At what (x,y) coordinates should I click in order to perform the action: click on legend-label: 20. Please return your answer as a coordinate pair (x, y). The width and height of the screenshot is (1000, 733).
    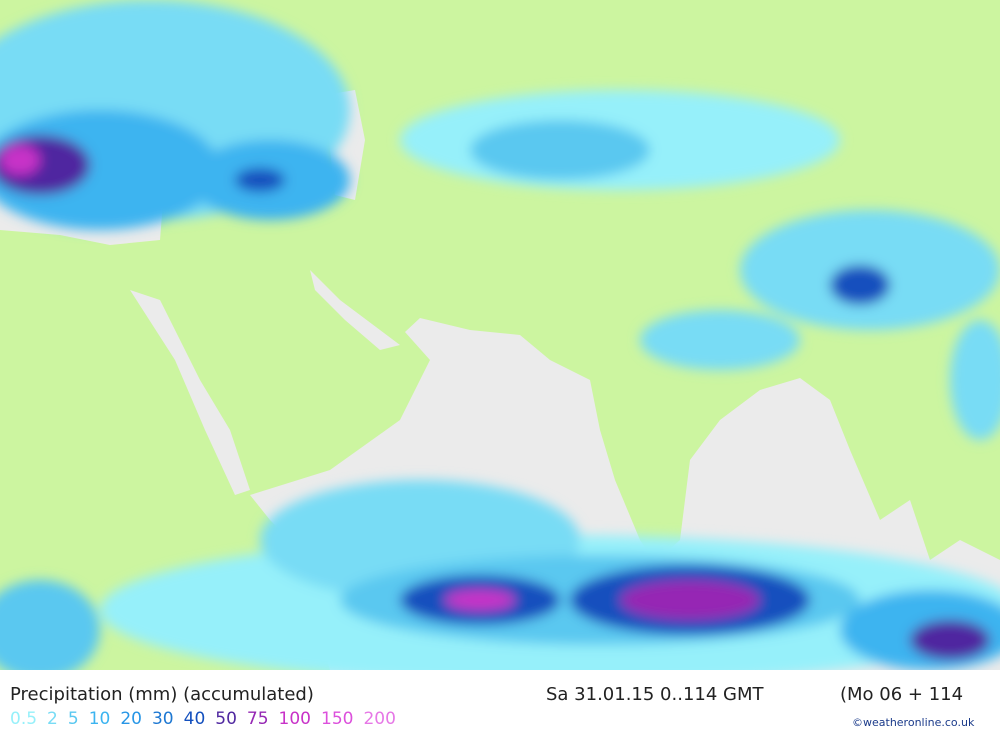
    Looking at the image, I should click on (131, 719).